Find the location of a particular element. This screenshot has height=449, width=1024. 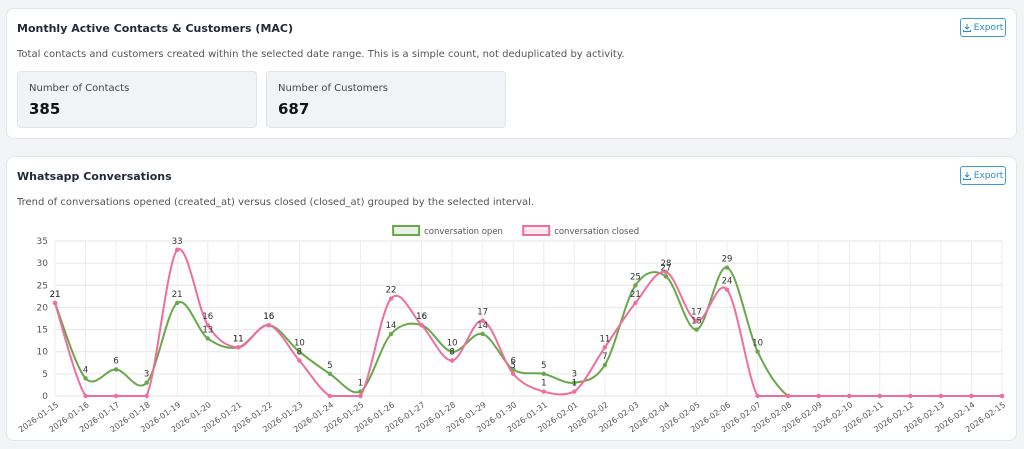

data-label: 25 is located at coordinates (635, 277).